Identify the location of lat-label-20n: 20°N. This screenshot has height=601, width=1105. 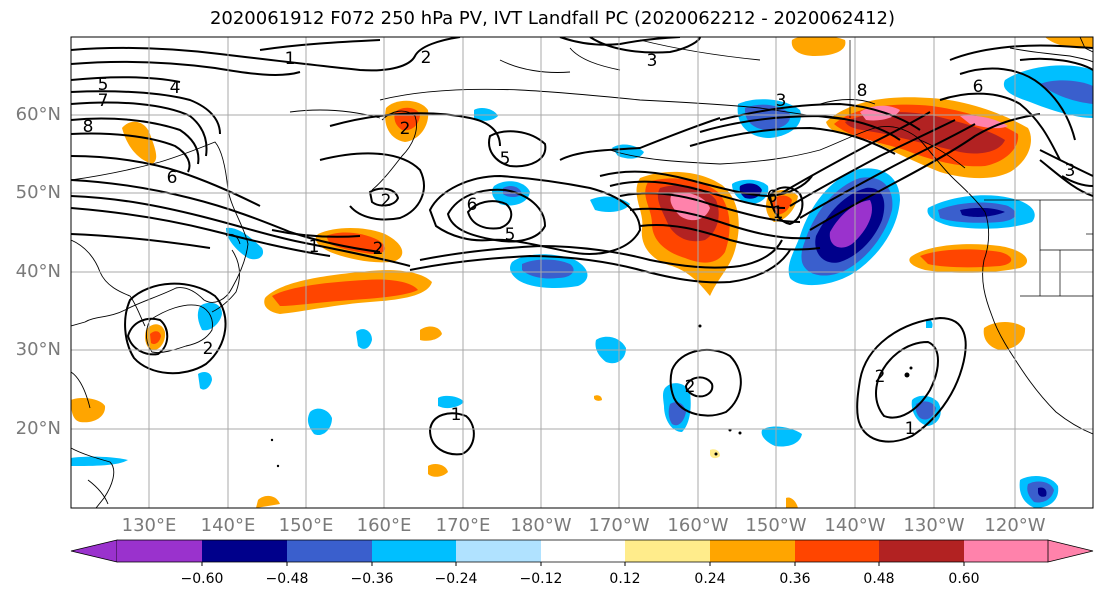
(38, 428).